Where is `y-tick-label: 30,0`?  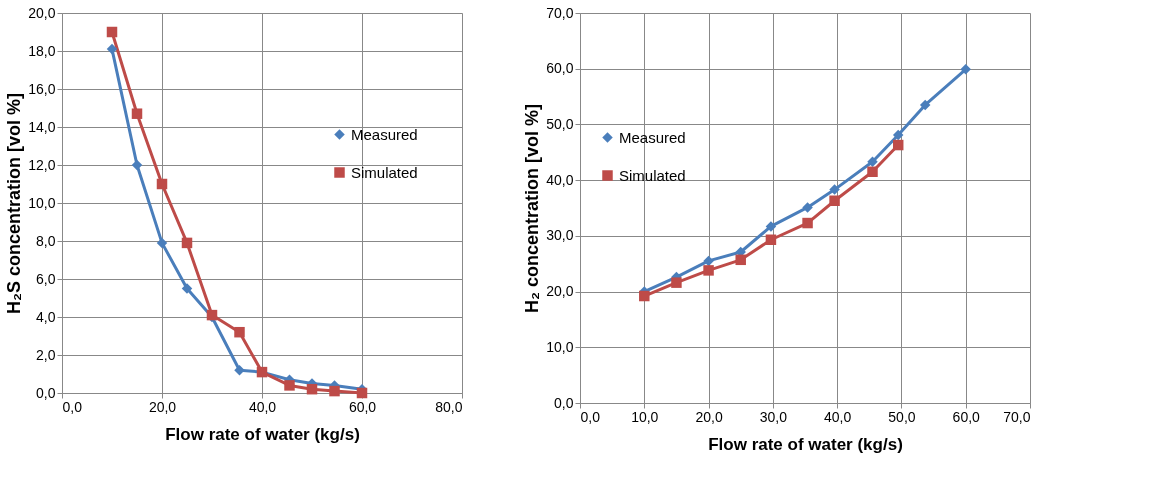
y-tick-label: 30,0 is located at coordinates (560, 235).